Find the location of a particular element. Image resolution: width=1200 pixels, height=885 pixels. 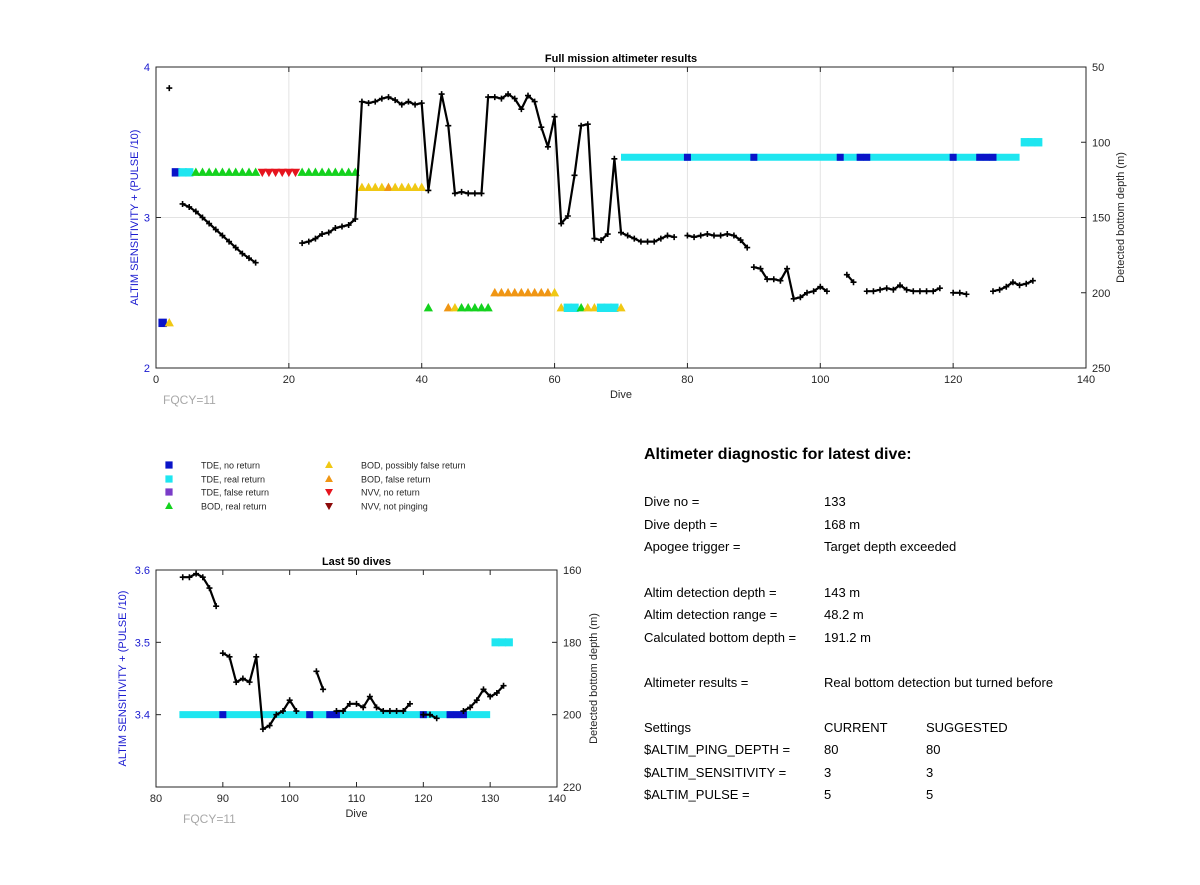

setting-current: 3 is located at coordinates (828, 772).